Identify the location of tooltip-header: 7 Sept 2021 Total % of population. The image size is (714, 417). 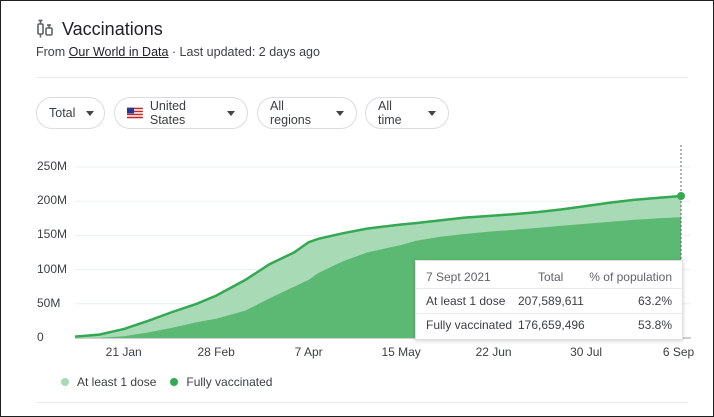
(549, 277).